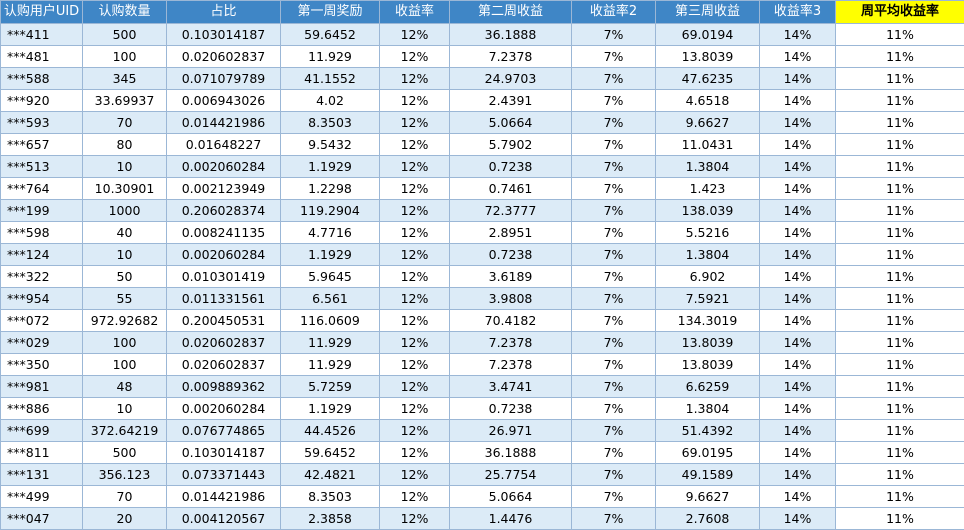 The image size is (964, 530). Describe the element at coordinates (511, 101) in the screenshot. I see `table-cell: 2.4391` at that location.